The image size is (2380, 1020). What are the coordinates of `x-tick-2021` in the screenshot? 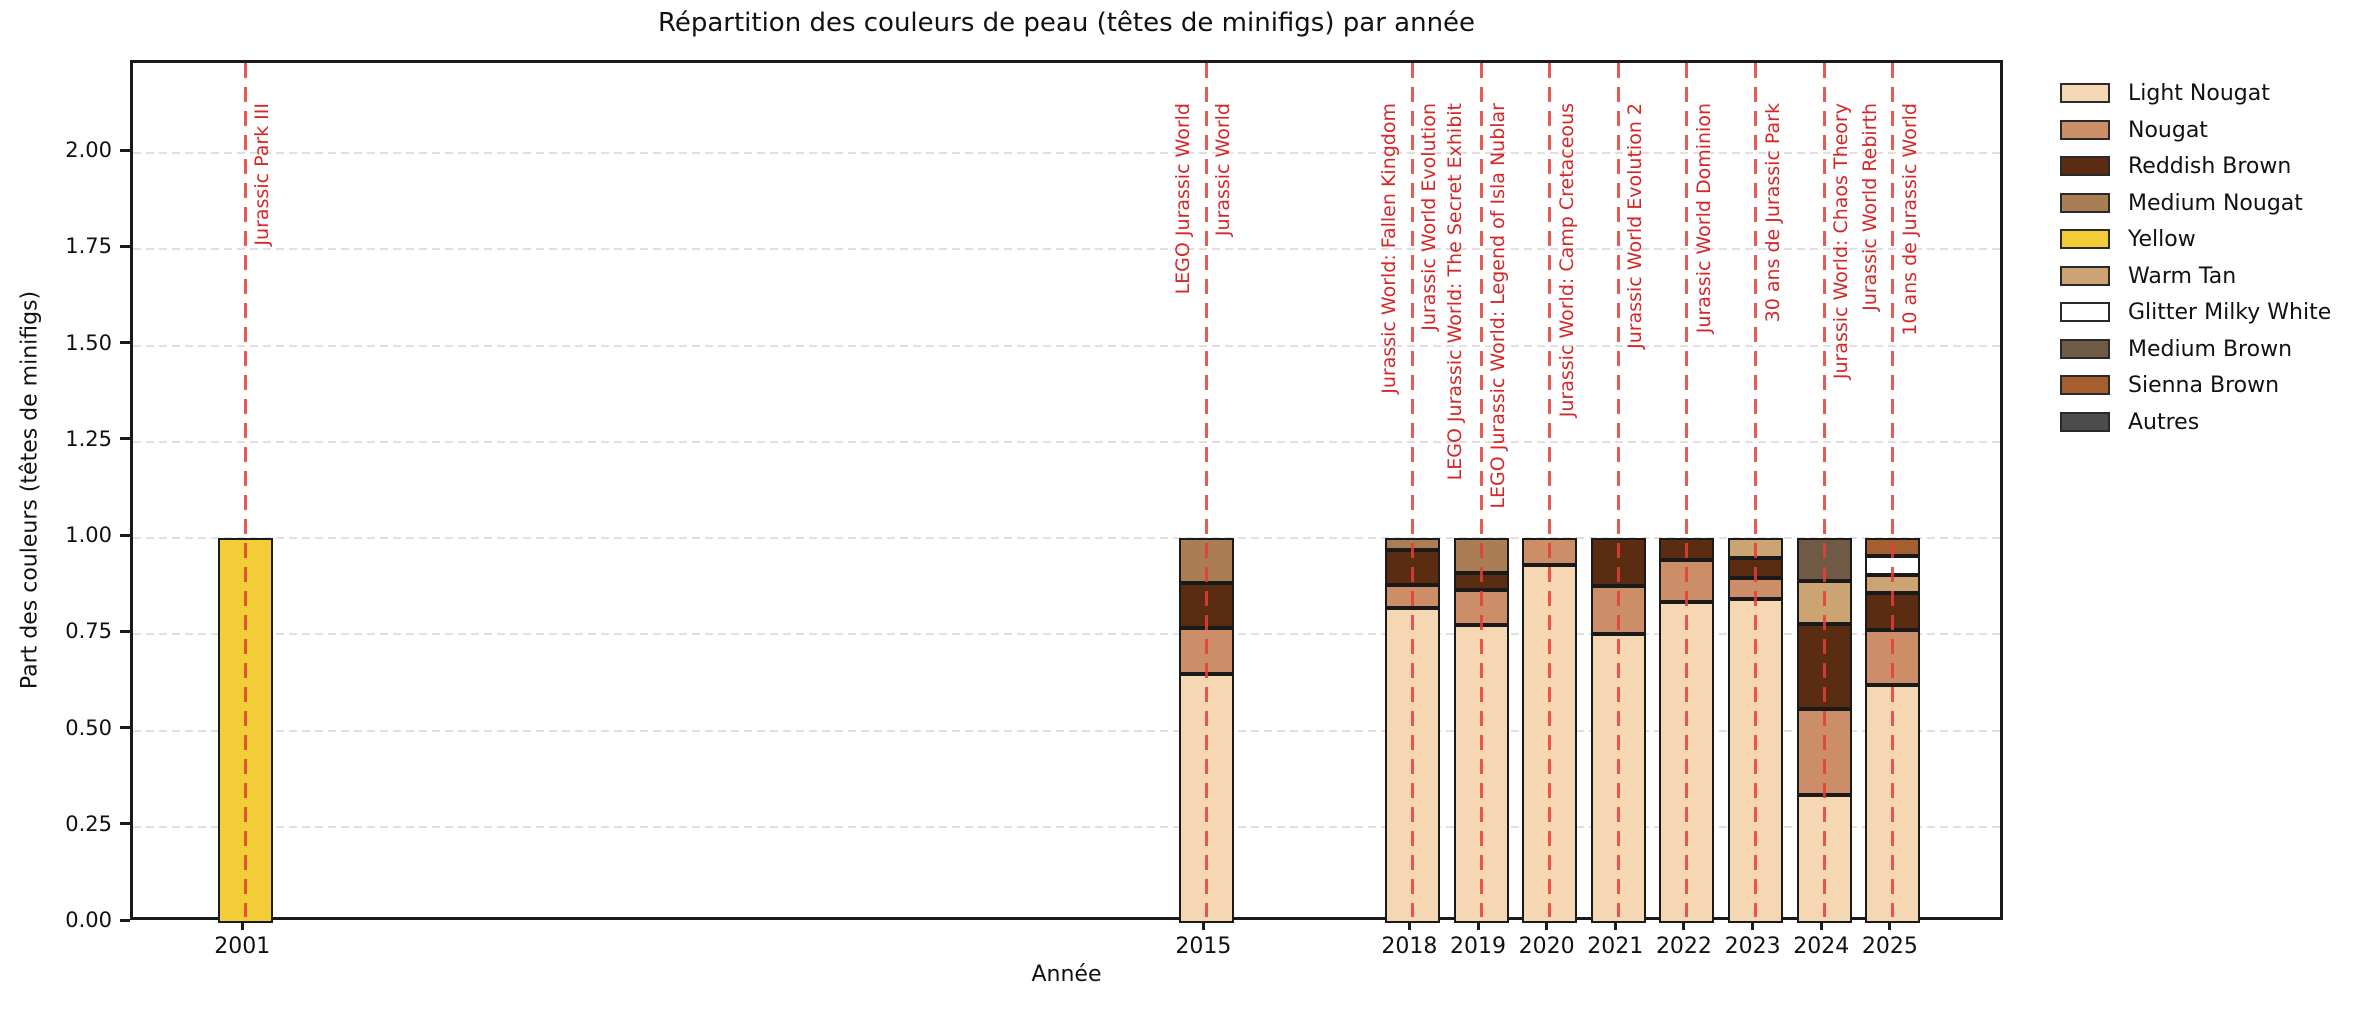 It's located at (1615, 925).